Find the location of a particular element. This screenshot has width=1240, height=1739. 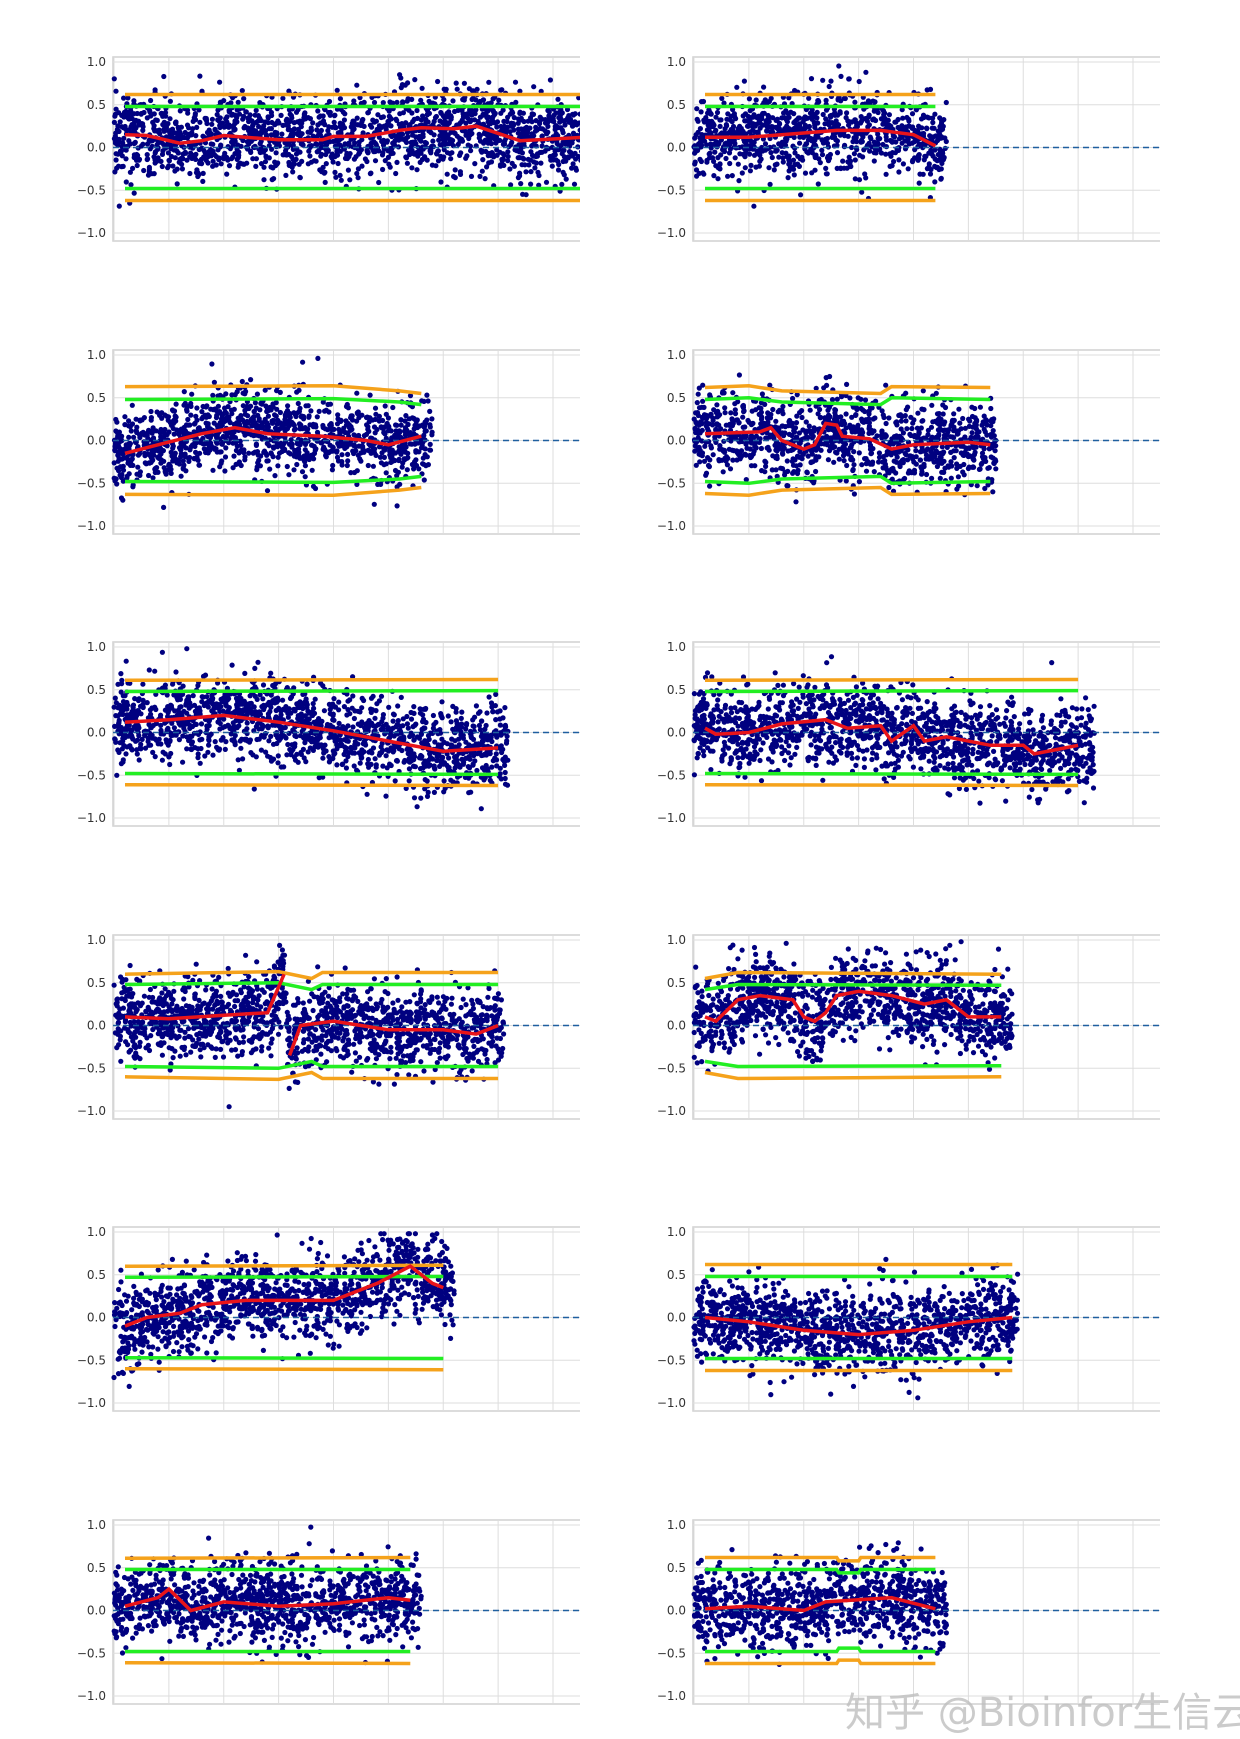

subplot-svg: −1.0−0.50.00.51.0 is located at coordinates (919, 1026).